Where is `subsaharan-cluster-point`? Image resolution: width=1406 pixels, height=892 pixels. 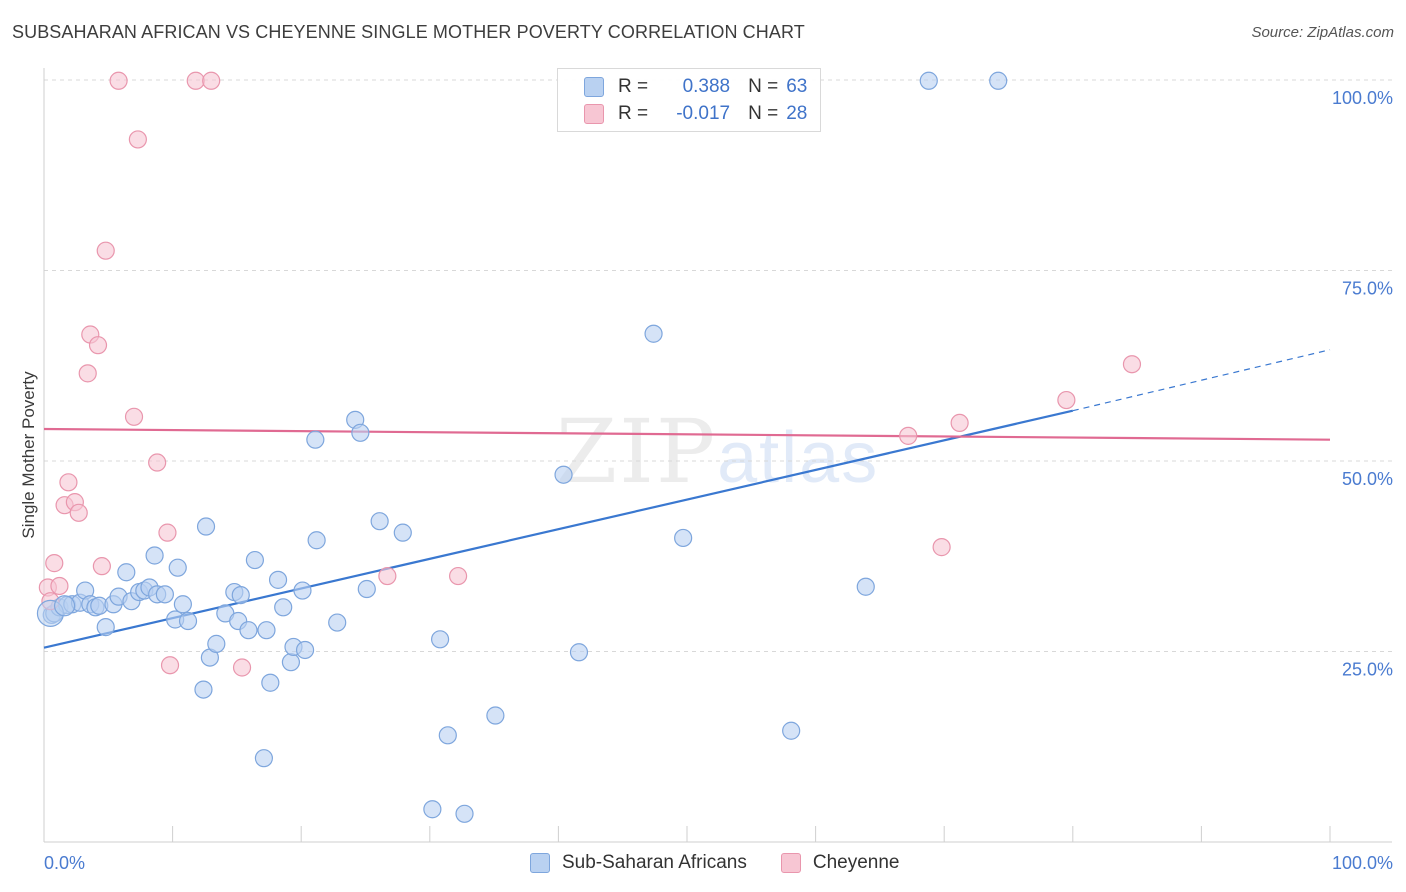
subsaharan-cluster-point is located at coordinates (64, 606).